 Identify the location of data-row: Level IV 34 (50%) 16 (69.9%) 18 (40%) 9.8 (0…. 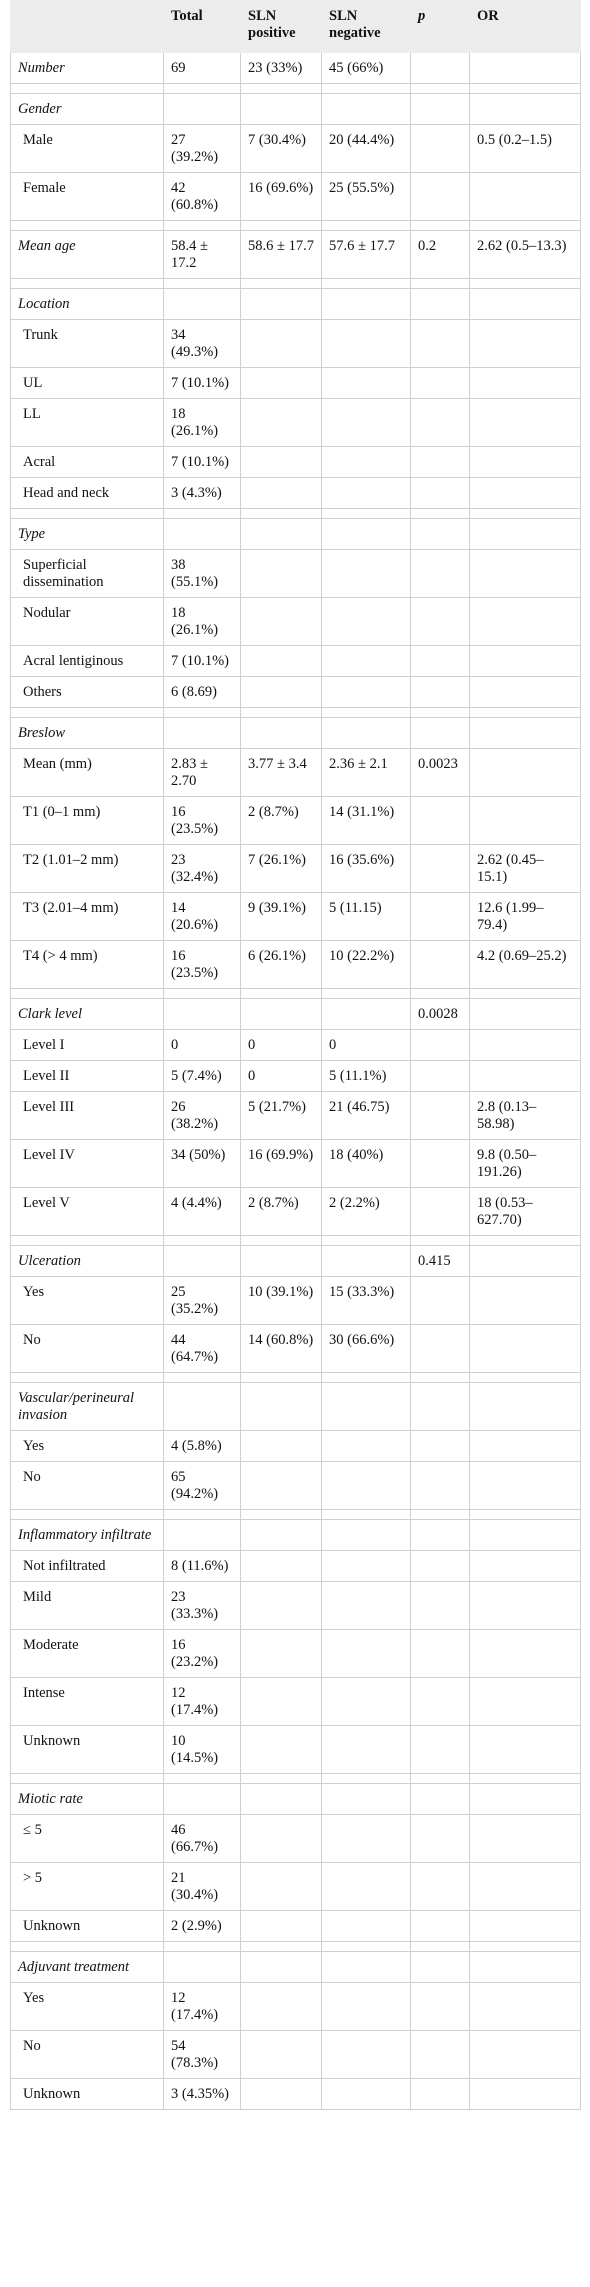
(295, 1163).